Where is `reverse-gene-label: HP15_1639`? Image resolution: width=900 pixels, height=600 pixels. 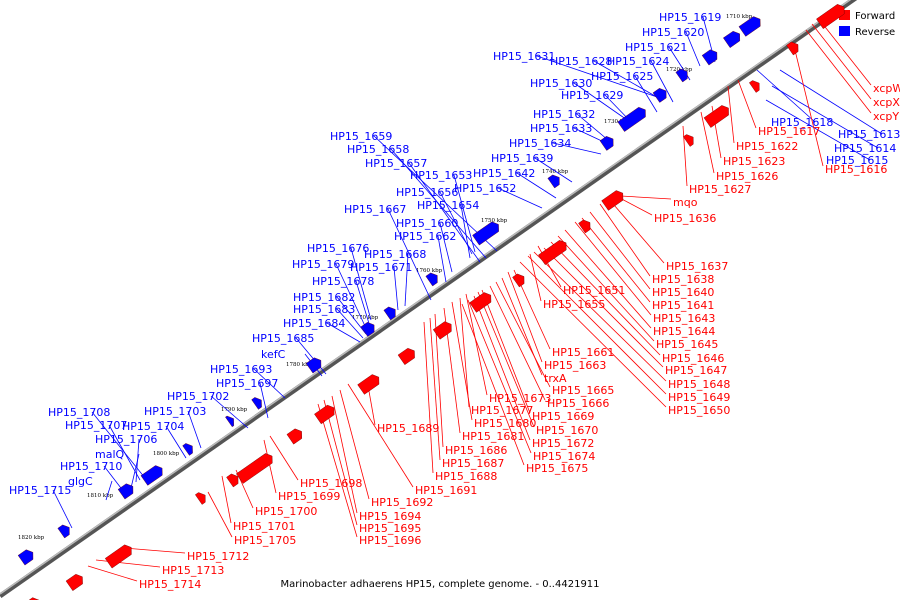
reverse-gene-label: HP15_1639 is located at coordinates (522, 158).